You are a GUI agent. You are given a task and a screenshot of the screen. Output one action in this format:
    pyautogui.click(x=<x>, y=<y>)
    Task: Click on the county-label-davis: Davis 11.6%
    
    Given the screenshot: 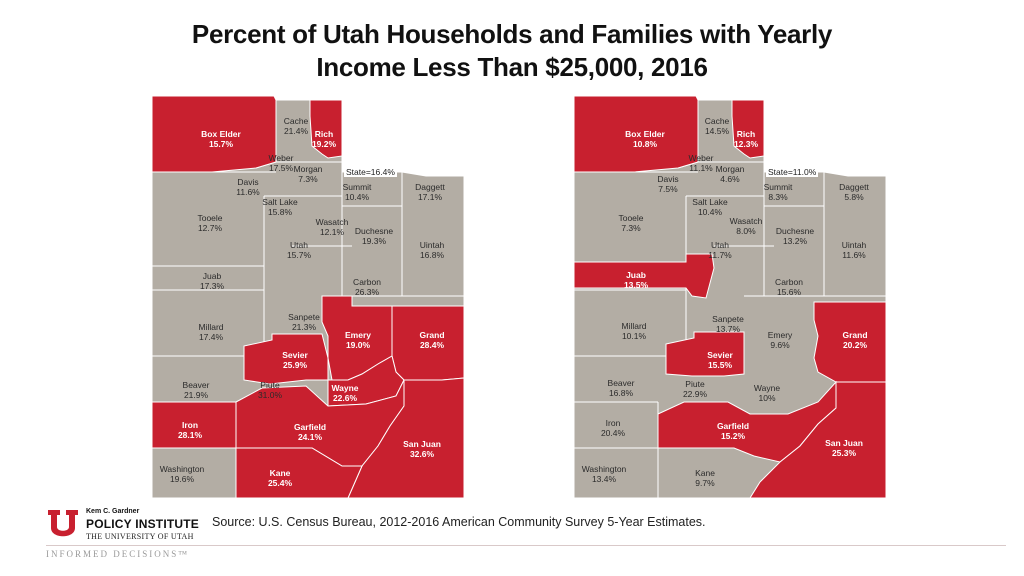 What is the action you would take?
    pyautogui.click(x=247, y=187)
    